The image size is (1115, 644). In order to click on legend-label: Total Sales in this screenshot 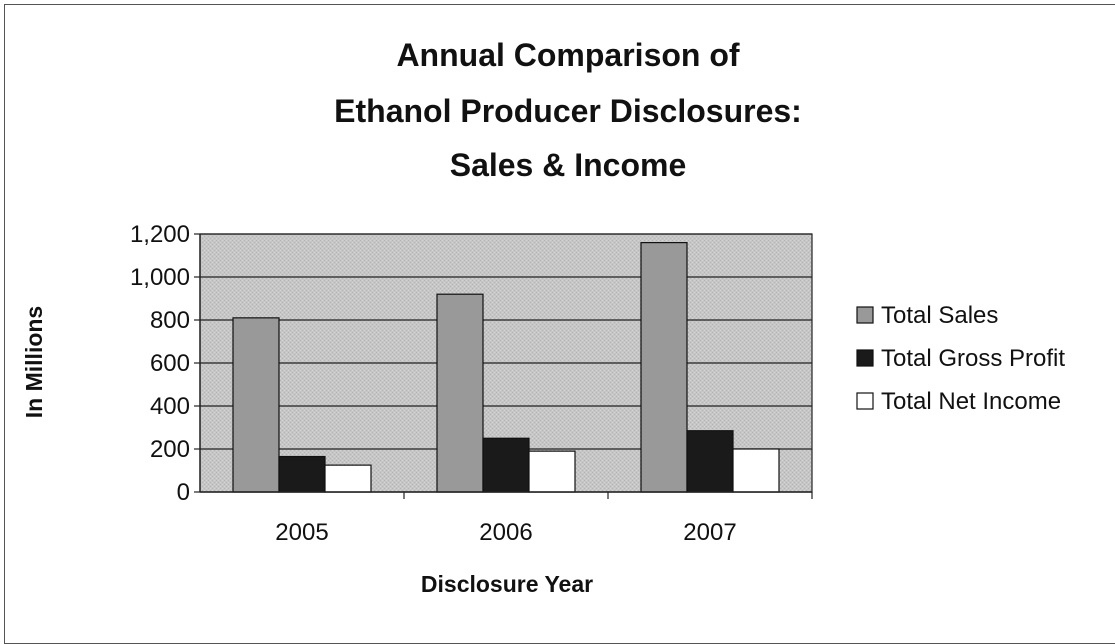, I will do `click(939, 315)`.